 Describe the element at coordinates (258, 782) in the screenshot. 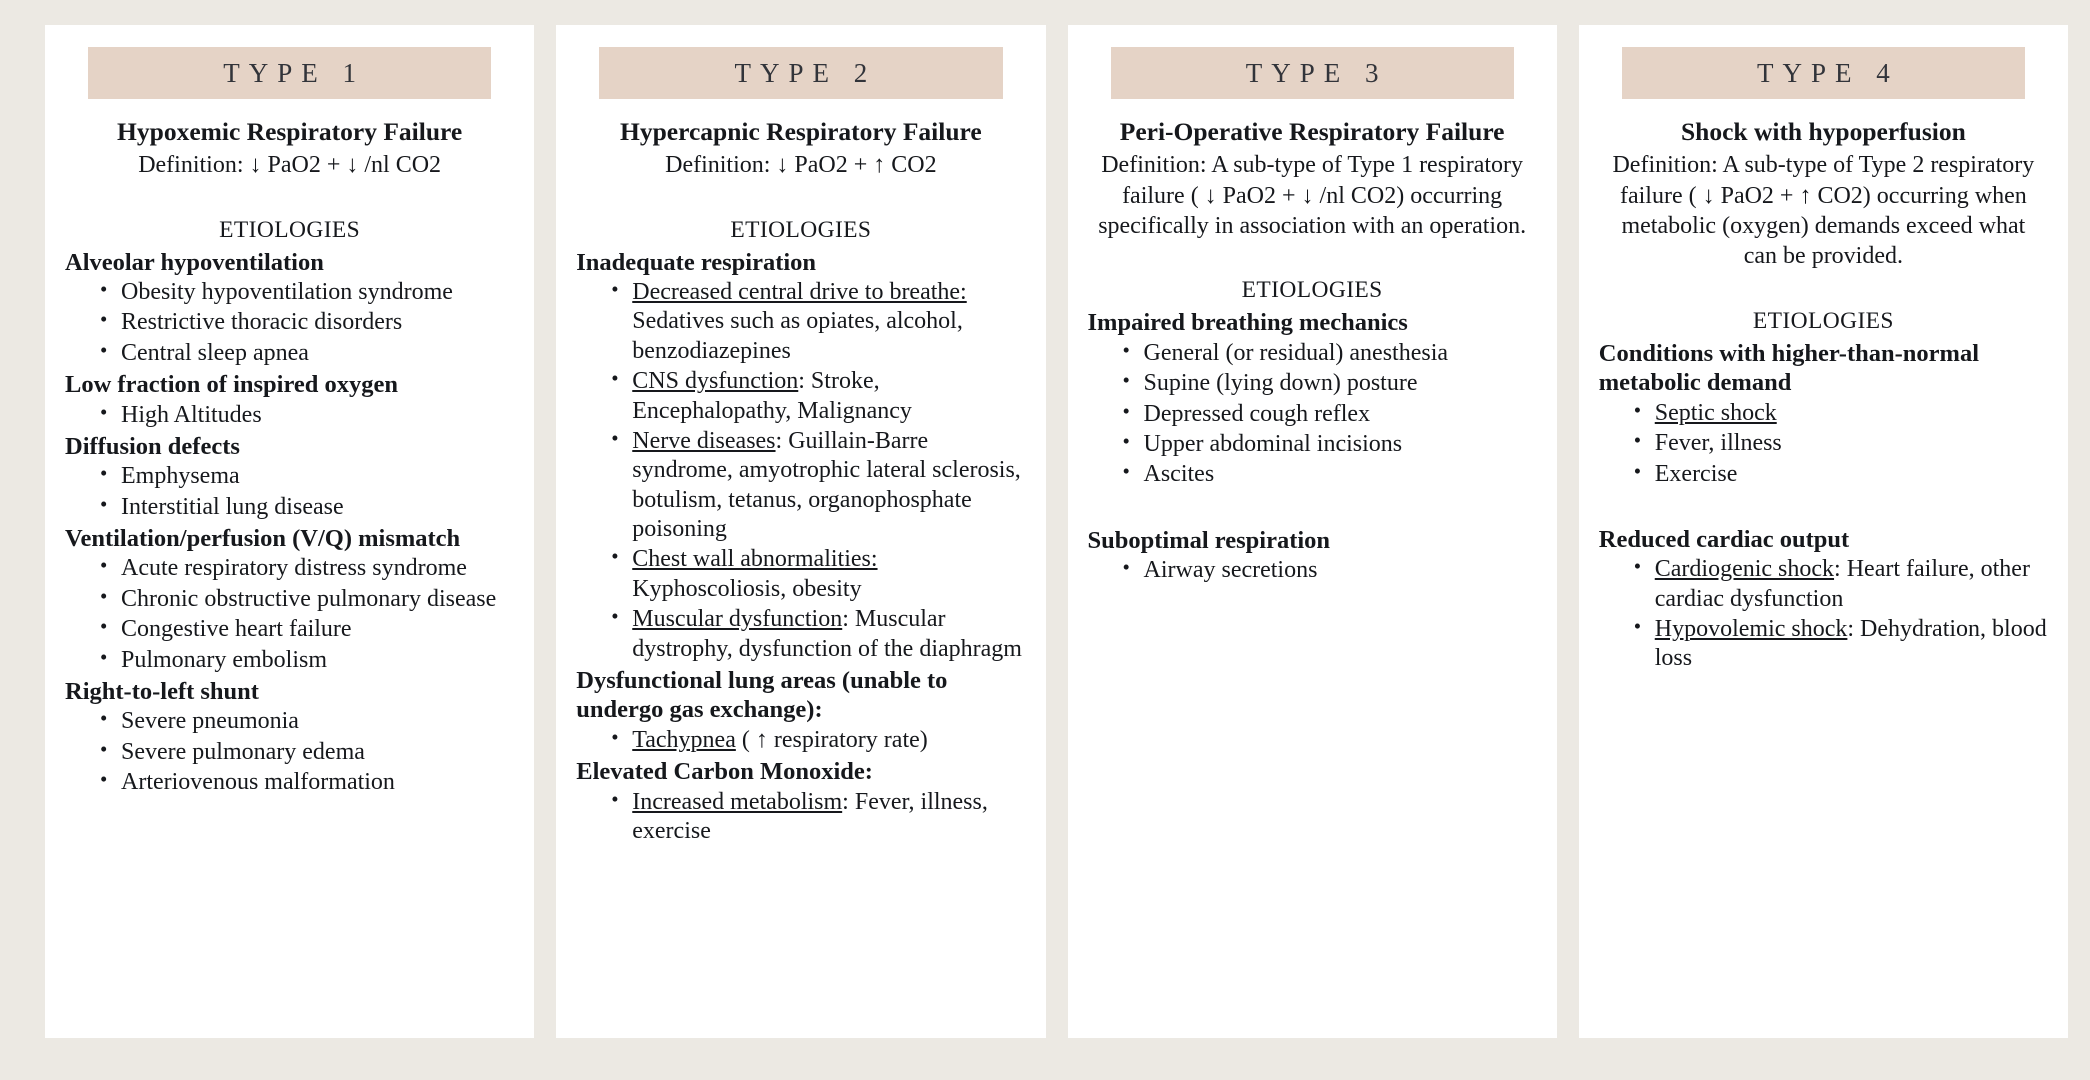

I see `list-item-text: Arteriovenous malformation` at that location.